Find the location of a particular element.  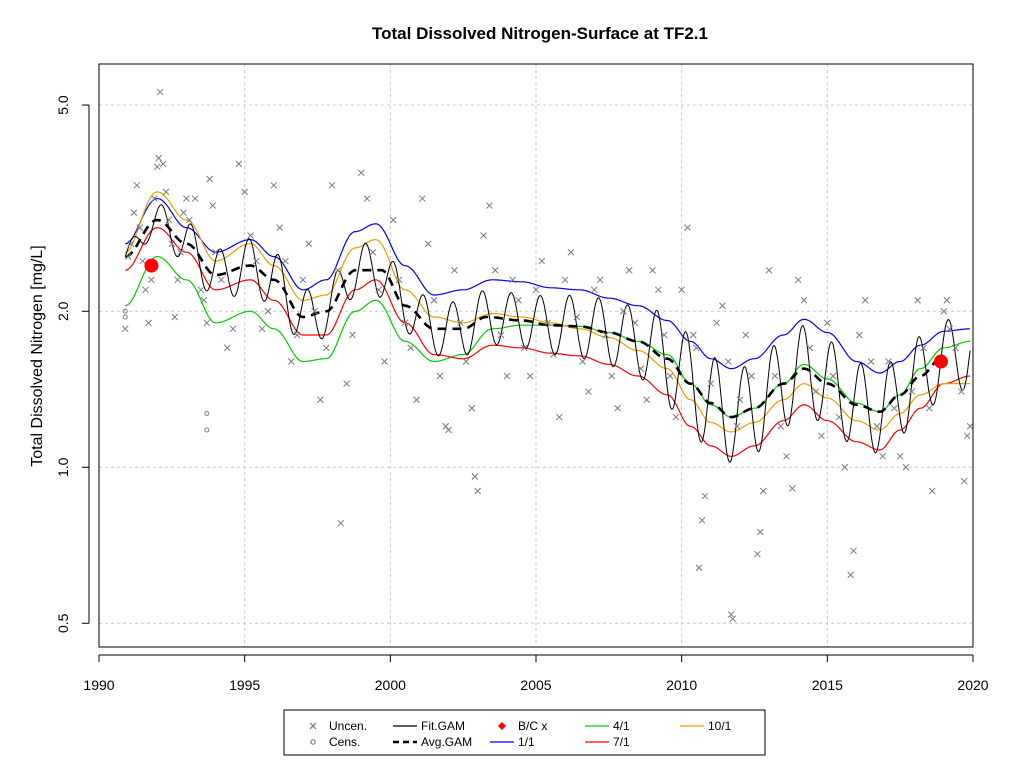

legend-item-fit-gam: Fit.GAM is located at coordinates (429, 726).